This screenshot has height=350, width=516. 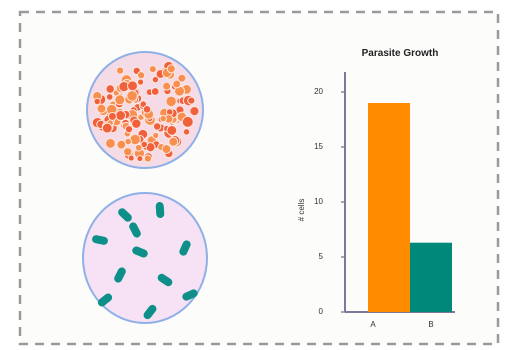 I want to click on parasite-cells, so click(x=145, y=111).